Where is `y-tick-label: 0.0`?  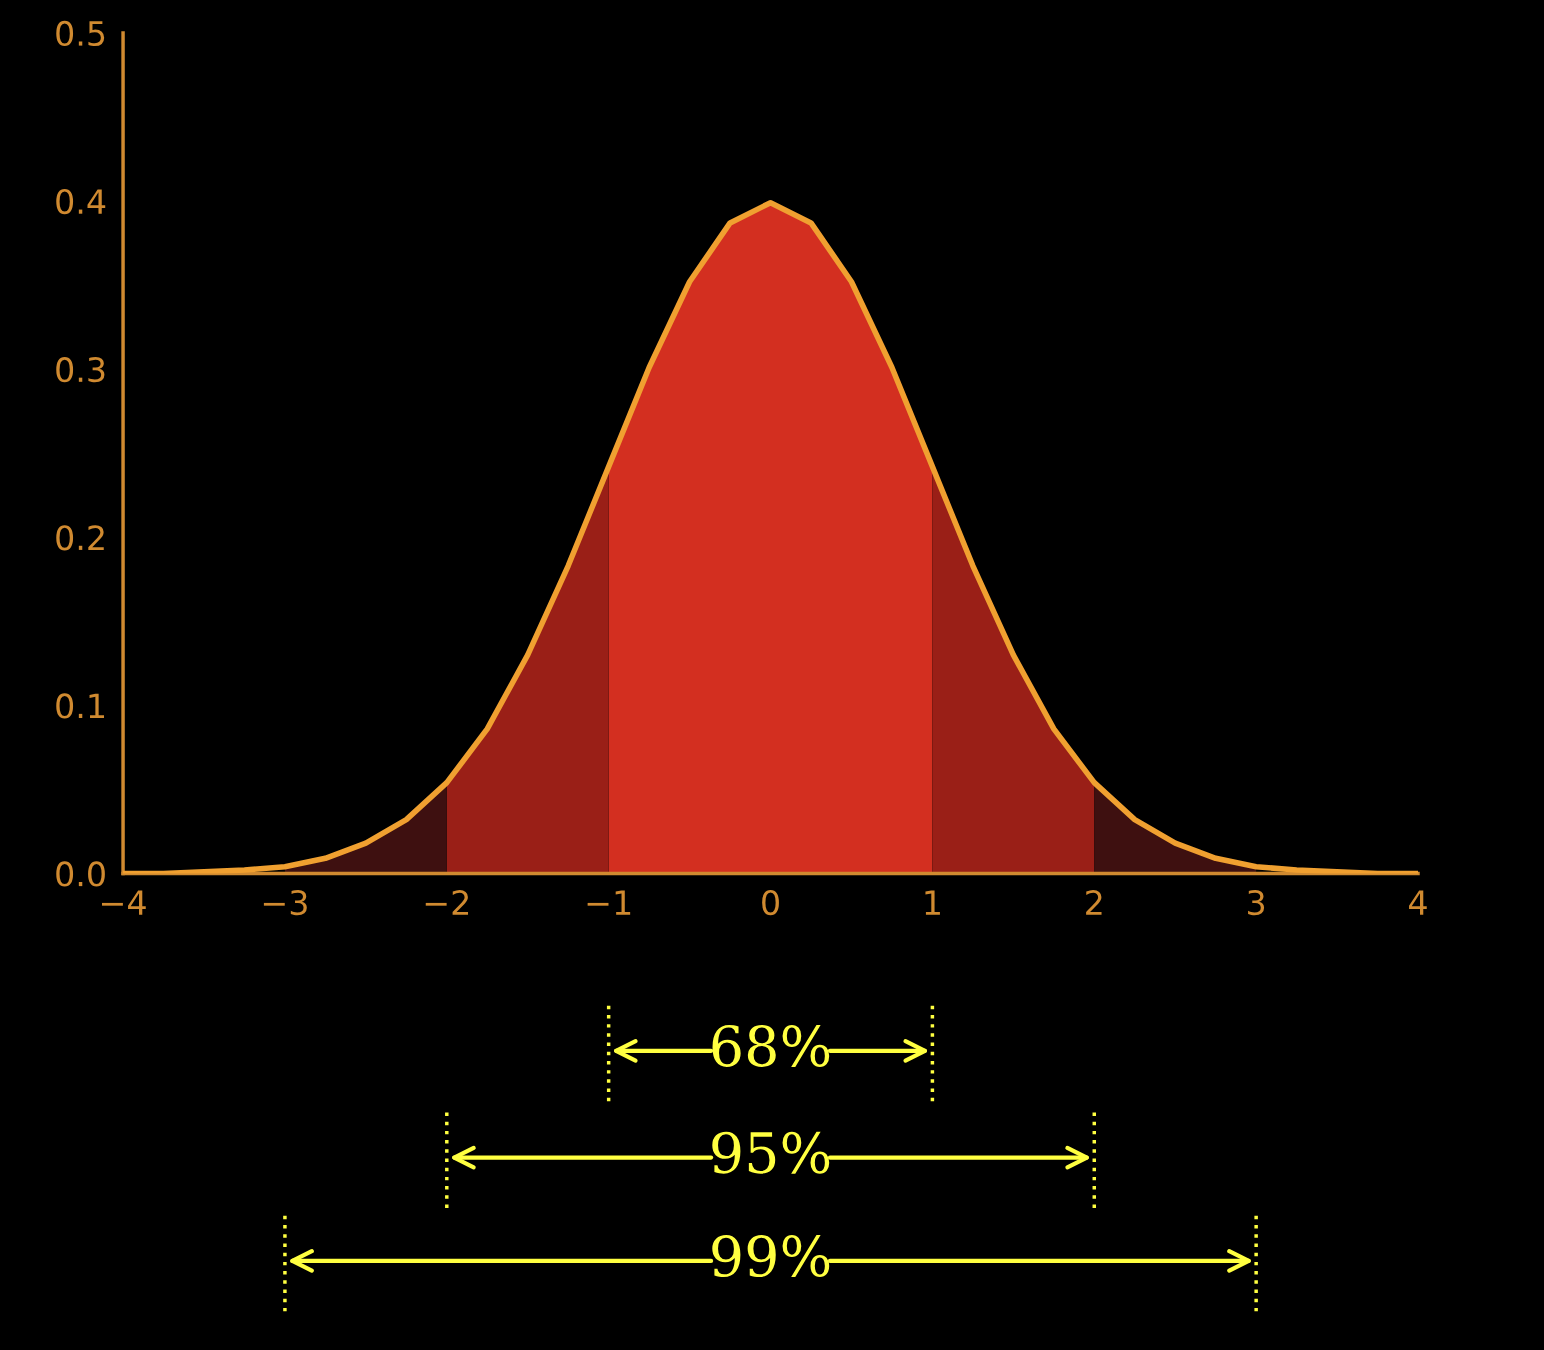 y-tick-label: 0.0 is located at coordinates (80, 874).